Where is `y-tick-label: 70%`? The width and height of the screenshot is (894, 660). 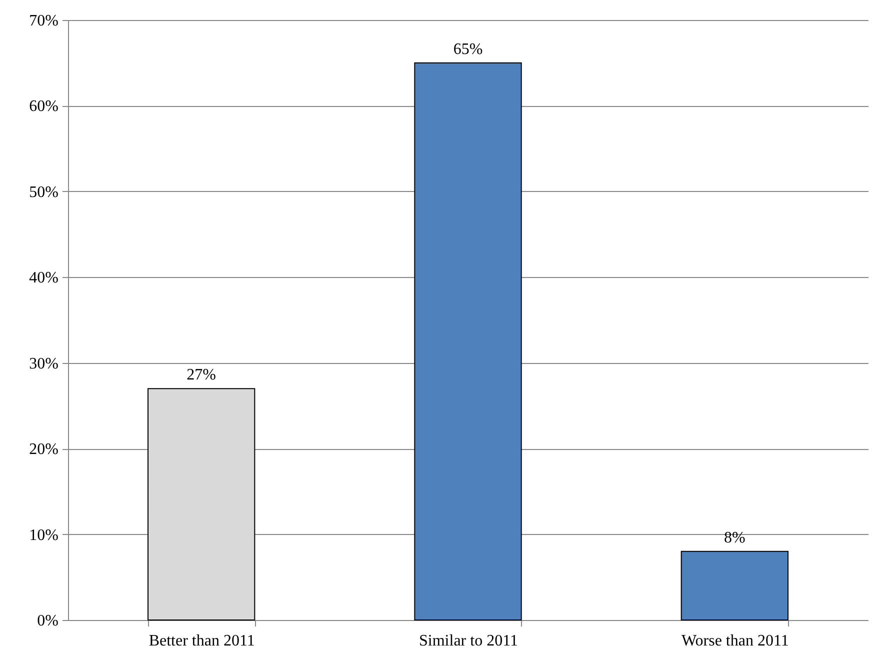
y-tick-label: 70% is located at coordinates (43, 21).